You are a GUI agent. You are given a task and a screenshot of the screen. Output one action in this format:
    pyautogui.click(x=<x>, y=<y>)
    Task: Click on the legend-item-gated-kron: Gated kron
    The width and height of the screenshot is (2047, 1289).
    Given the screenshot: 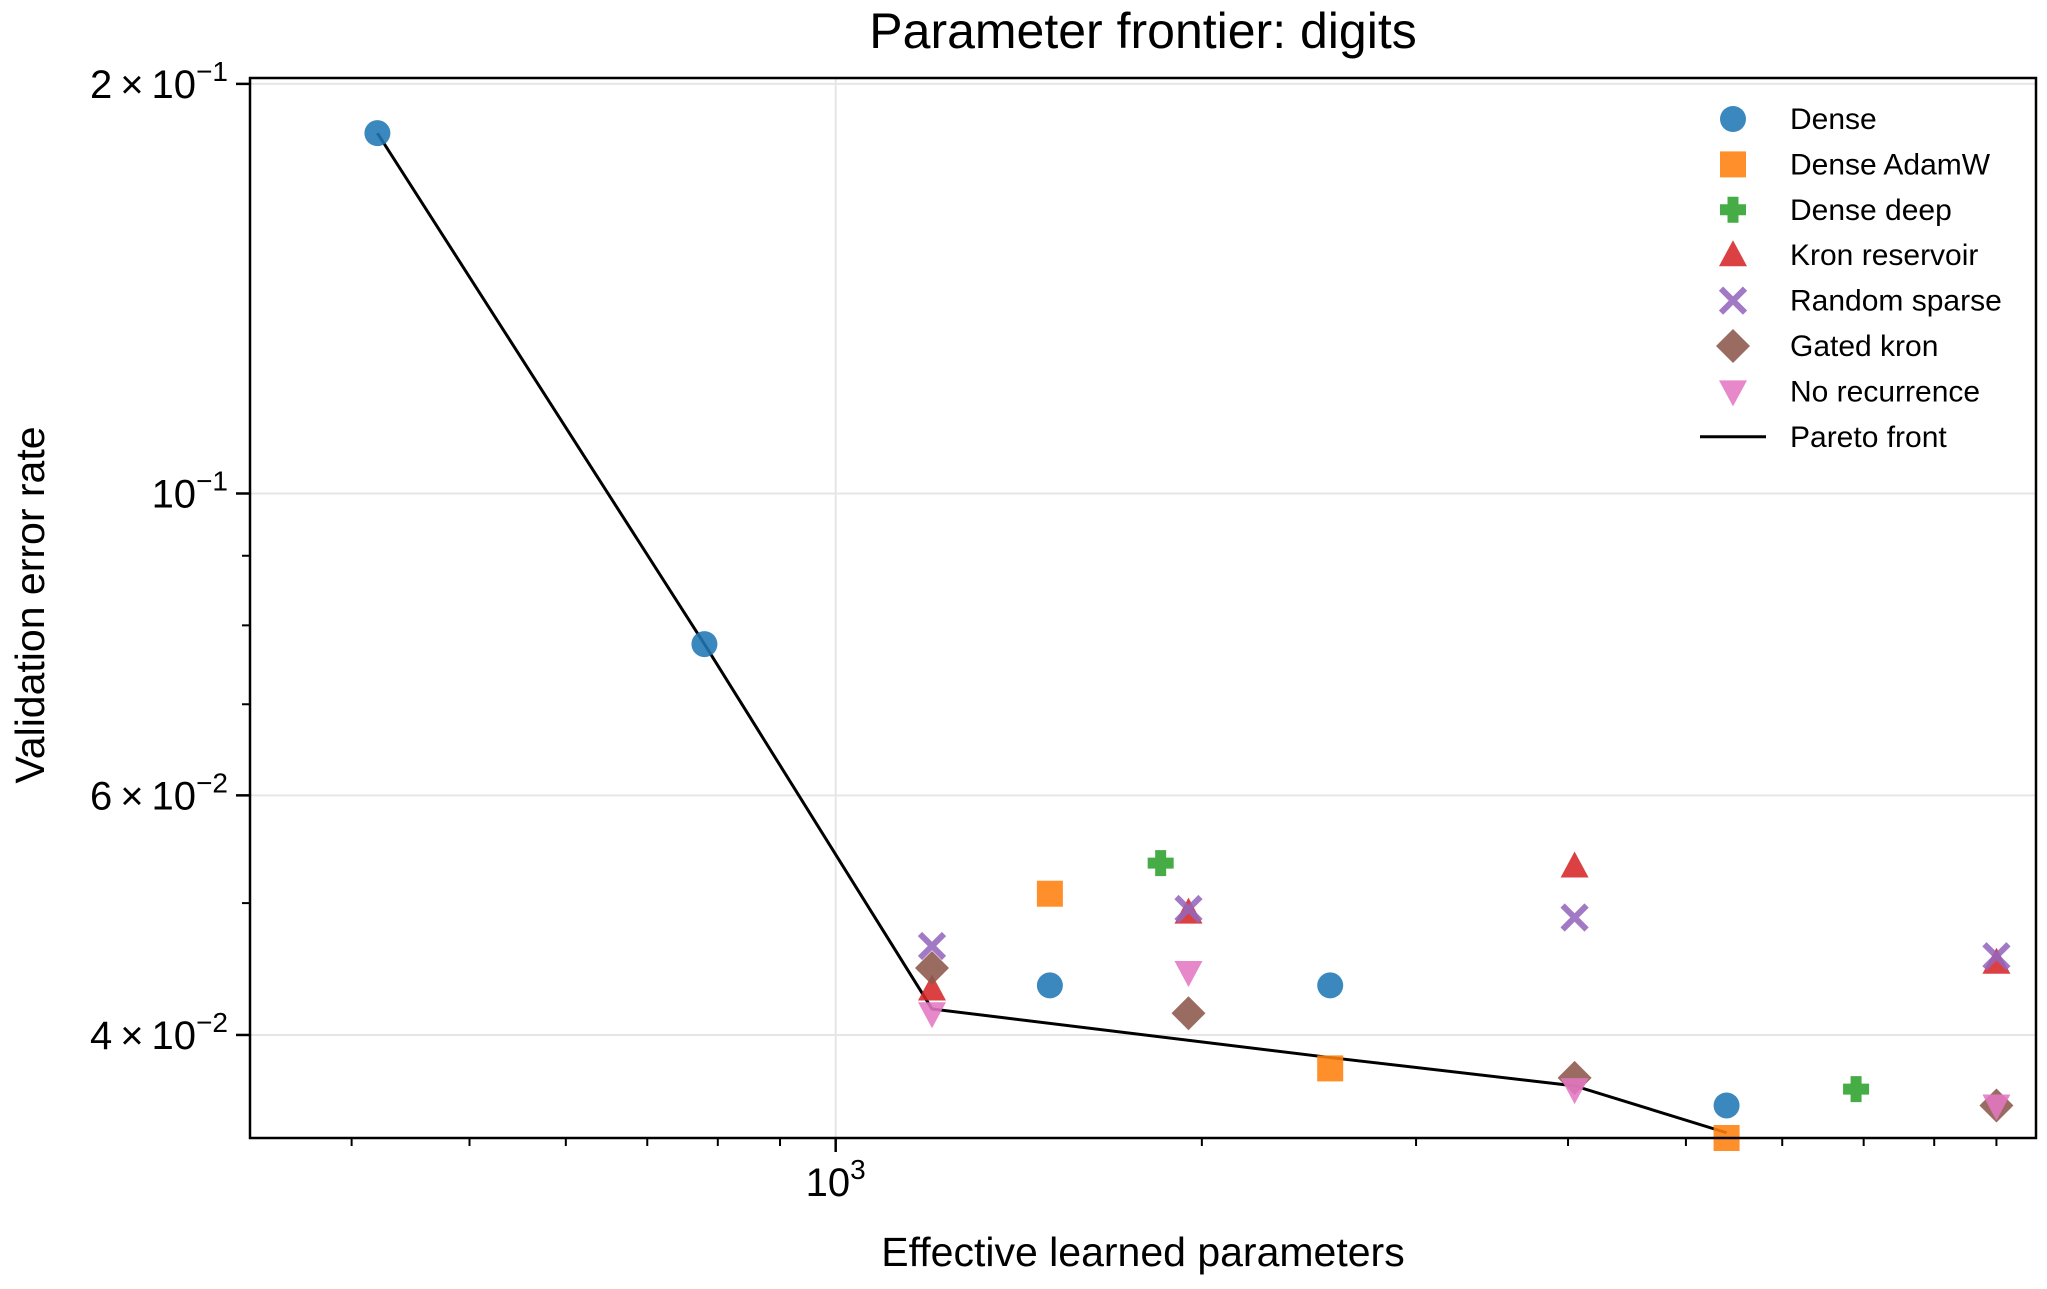 What is the action you would take?
    pyautogui.click(x=1827, y=346)
    